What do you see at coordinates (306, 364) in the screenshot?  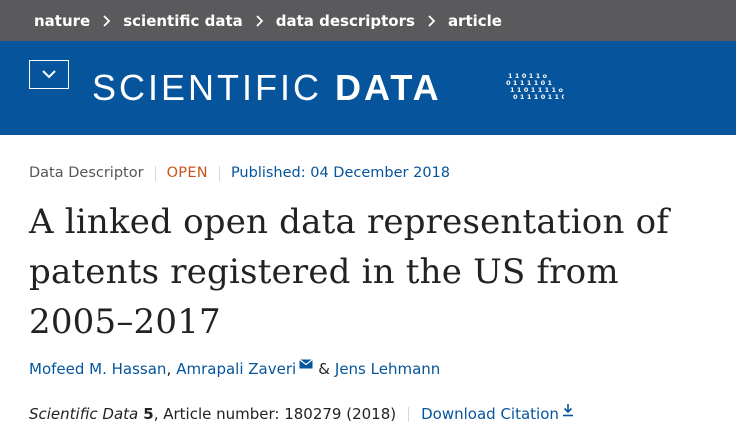 I see `email-icon` at bounding box center [306, 364].